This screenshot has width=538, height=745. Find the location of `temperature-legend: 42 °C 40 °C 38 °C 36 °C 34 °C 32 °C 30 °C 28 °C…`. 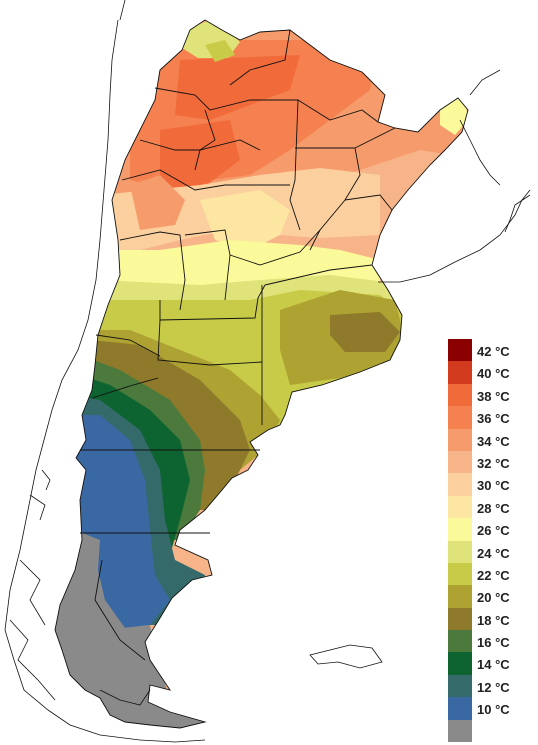

temperature-legend: 42 °C 40 °C 38 °C 36 °C 34 °C 32 °C 30 °C 28 °C… is located at coordinates (490, 541).